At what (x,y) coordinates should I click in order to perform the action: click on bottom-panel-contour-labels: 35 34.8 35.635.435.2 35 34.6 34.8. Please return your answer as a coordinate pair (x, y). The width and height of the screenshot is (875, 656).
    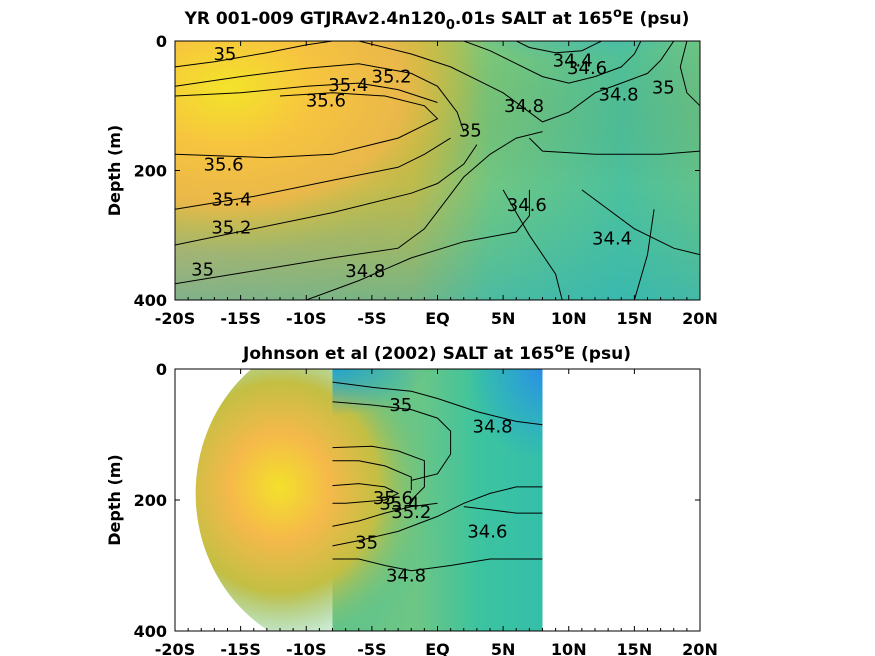
    Looking at the image, I should click on (433, 490).